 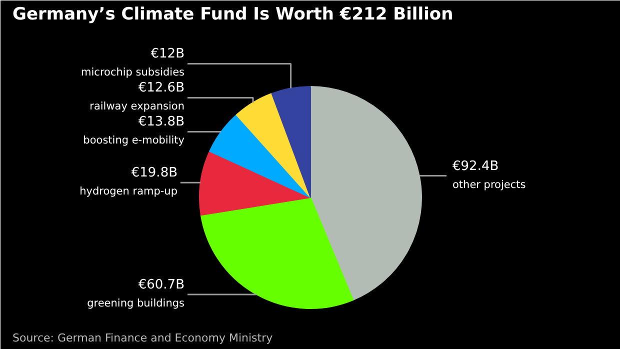 What do you see at coordinates (167, 54) in the screenshot?
I see `data-label: €12B` at bounding box center [167, 54].